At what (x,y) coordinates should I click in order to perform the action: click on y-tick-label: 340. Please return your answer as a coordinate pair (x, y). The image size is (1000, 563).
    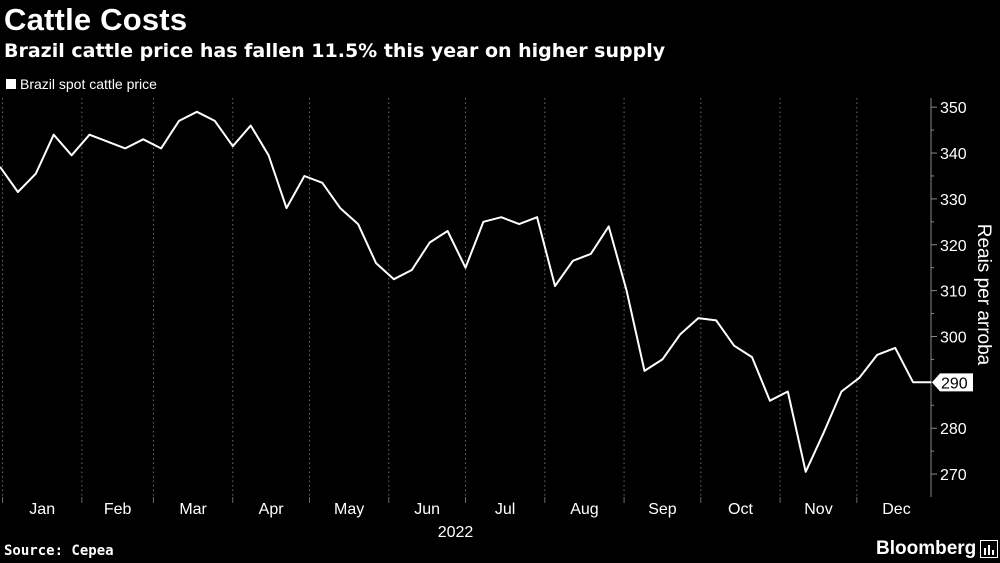
    Looking at the image, I should click on (953, 154).